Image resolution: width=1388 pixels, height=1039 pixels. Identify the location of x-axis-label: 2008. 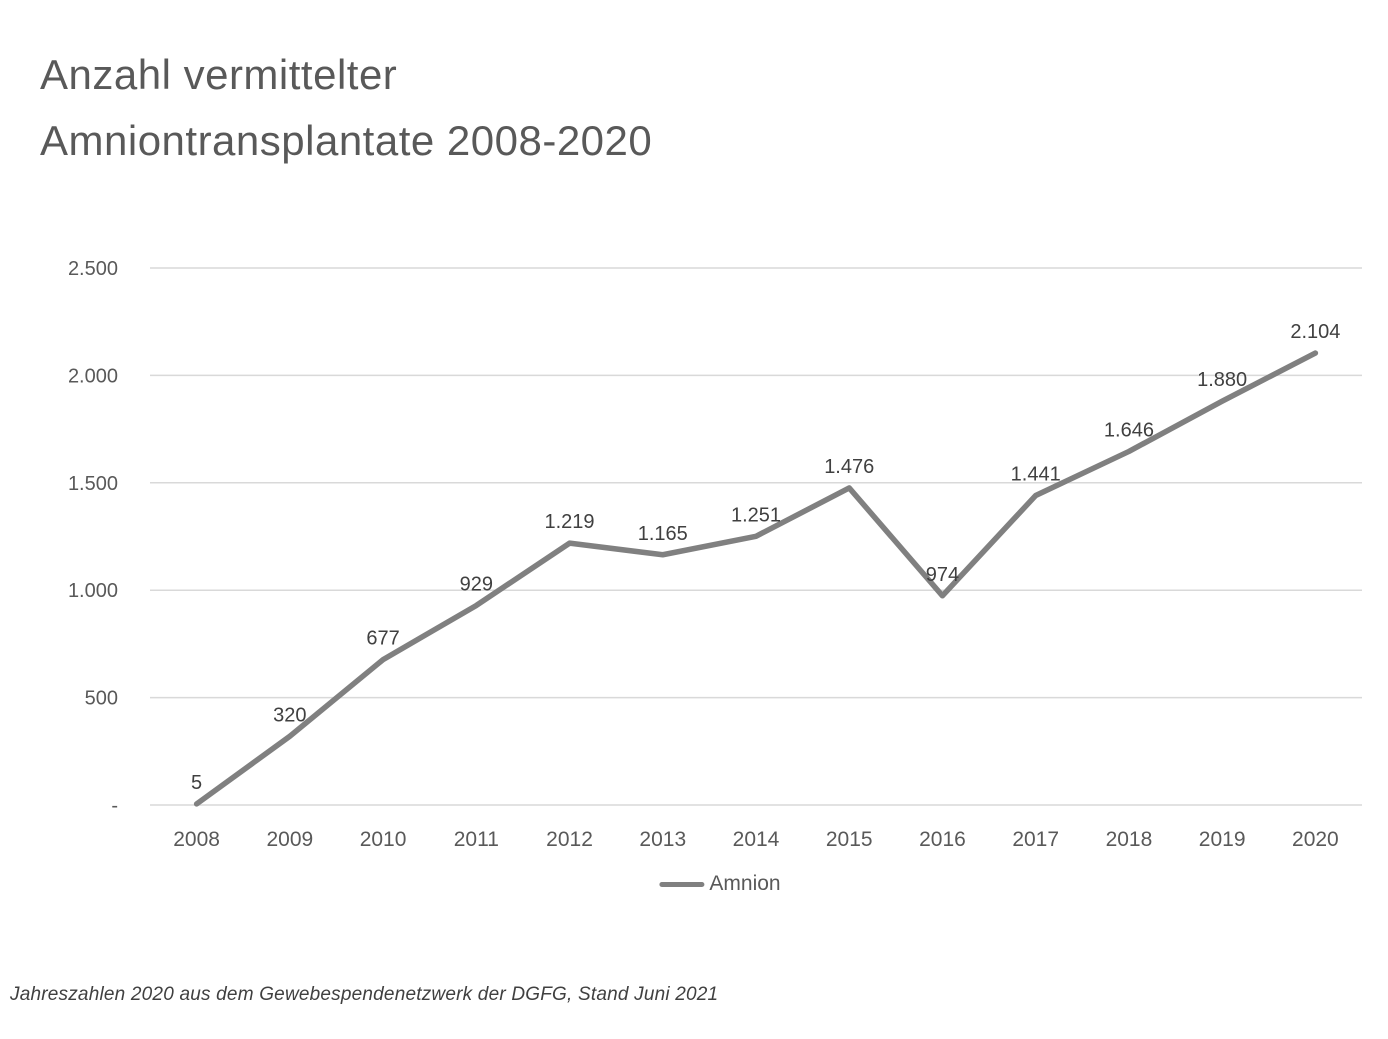
(196, 839).